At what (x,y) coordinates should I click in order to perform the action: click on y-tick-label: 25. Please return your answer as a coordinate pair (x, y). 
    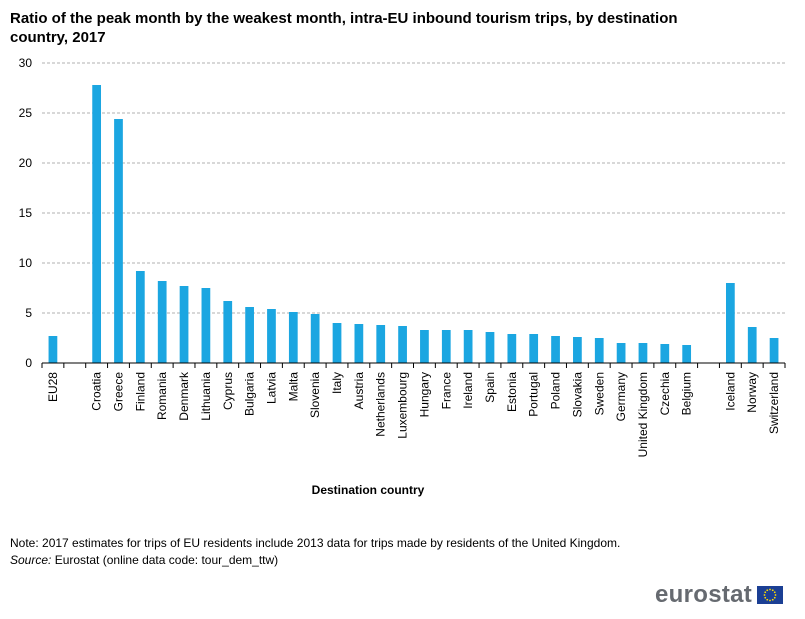
    Looking at the image, I should click on (26, 113).